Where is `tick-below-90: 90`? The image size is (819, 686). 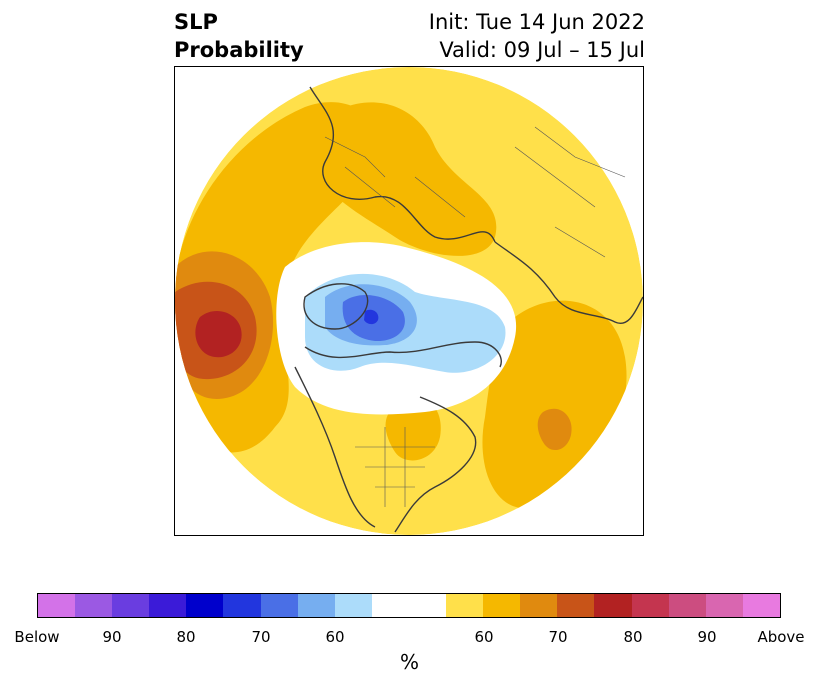 tick-below-90: 90 is located at coordinates (112, 637).